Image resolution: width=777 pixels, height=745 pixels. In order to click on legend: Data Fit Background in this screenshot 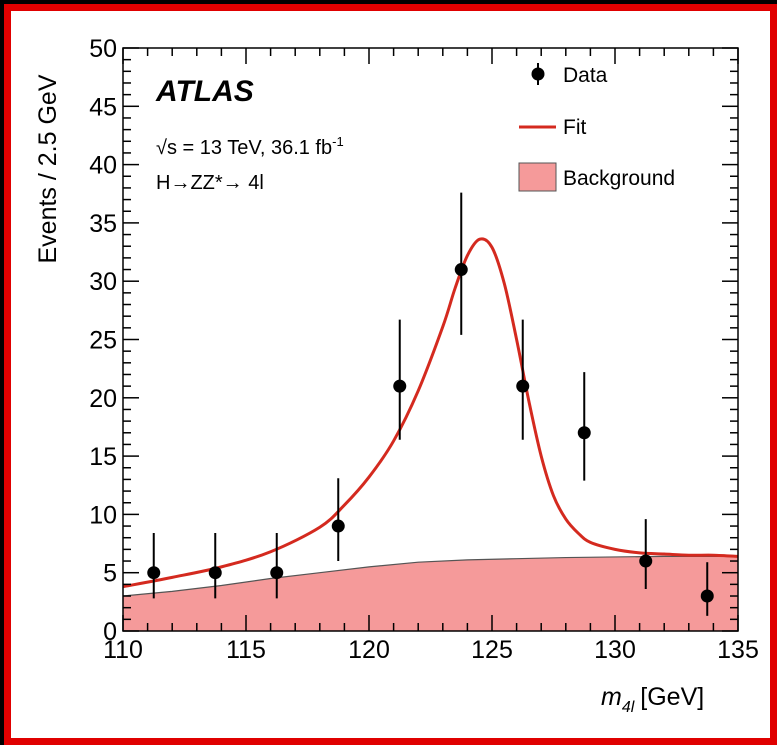, I will do `click(596, 127)`.